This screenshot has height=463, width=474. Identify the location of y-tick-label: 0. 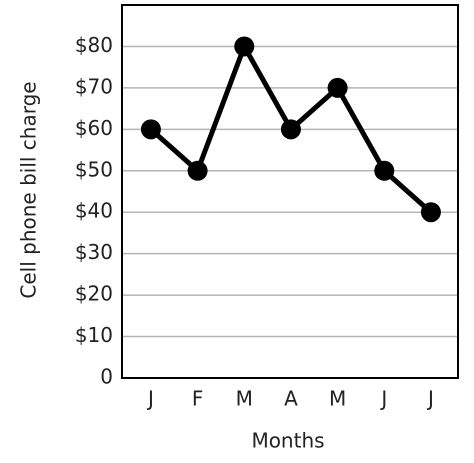
(106, 377).